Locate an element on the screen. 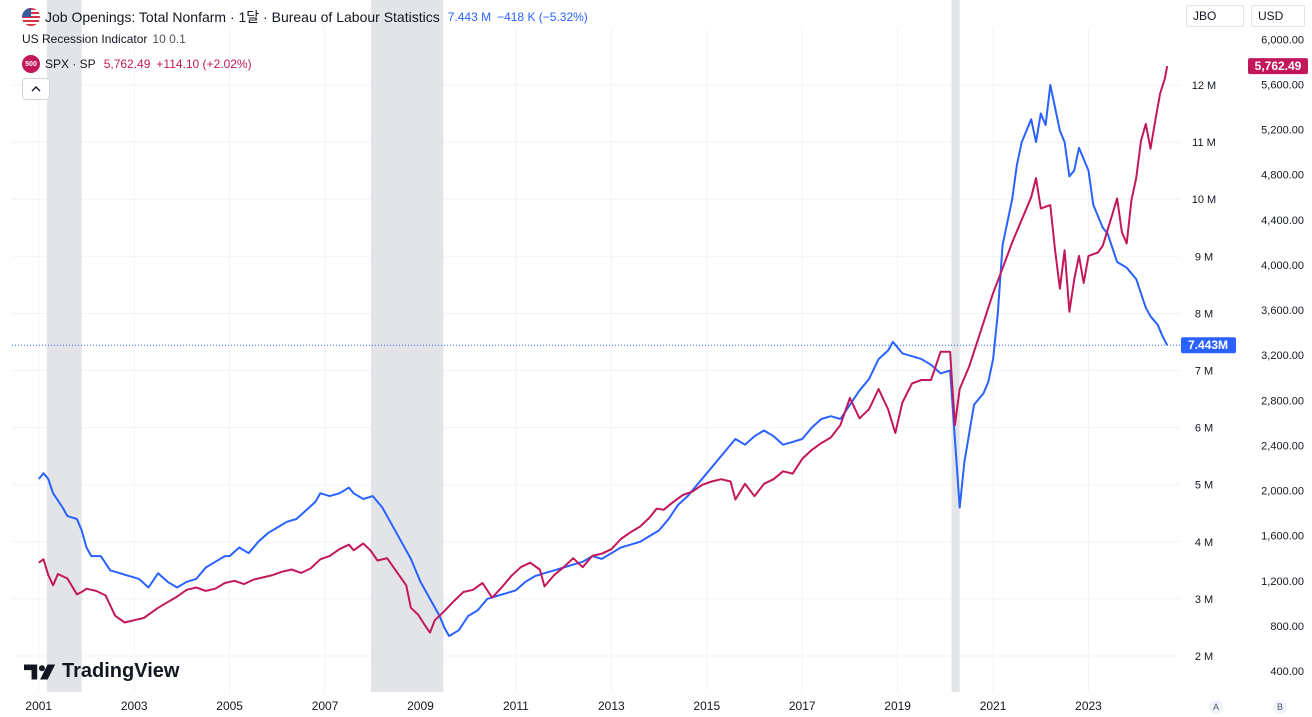 Image resolution: width=1312 pixels, height=717 pixels. spx-axis-tick-label: 4,000.00 is located at coordinates (1282, 266).